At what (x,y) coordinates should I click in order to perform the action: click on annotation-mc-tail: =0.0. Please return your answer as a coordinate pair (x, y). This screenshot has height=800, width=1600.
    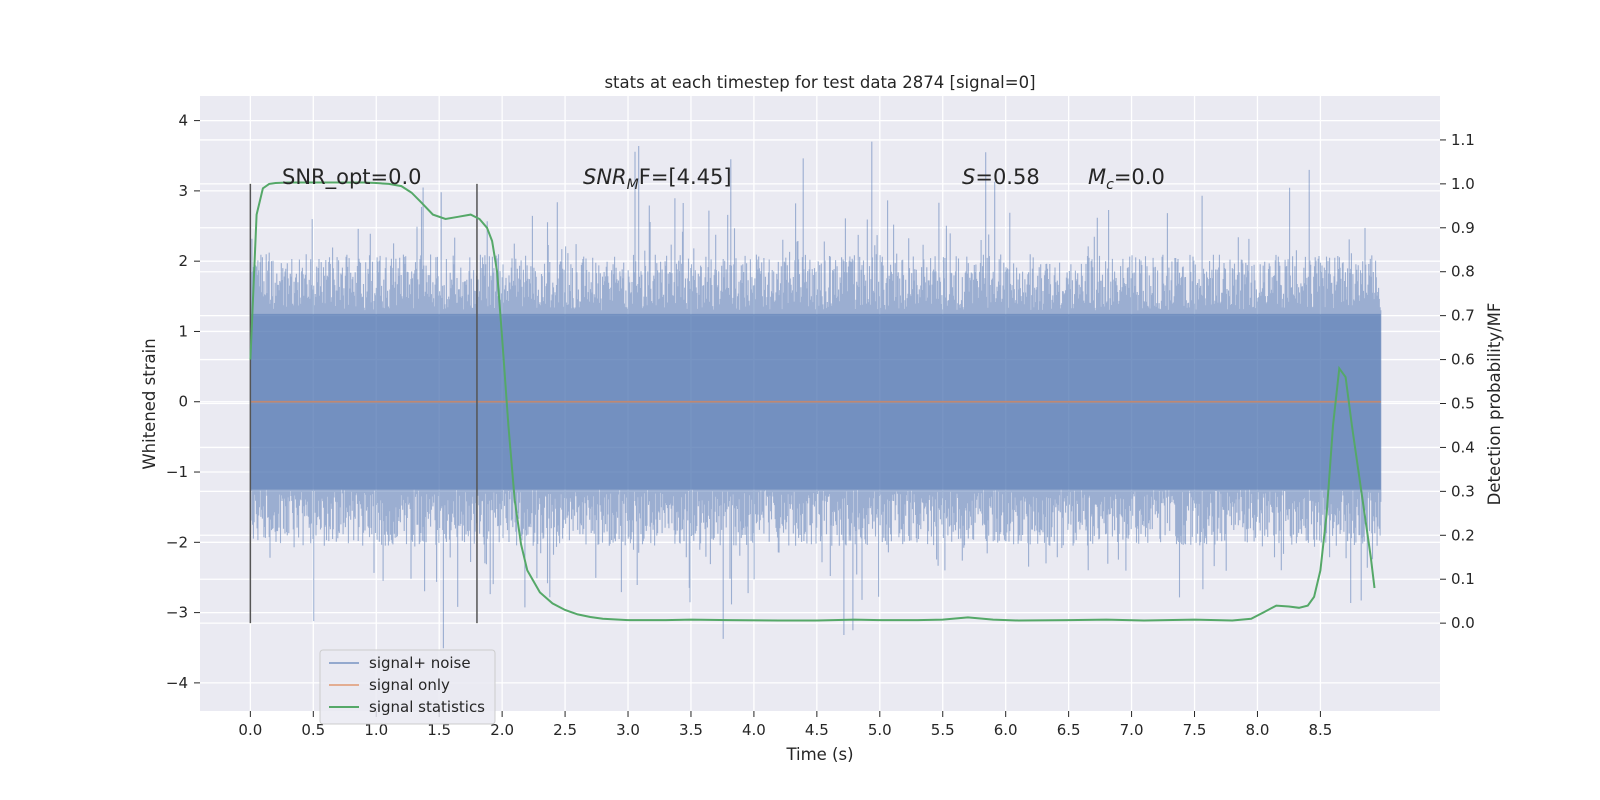
    Looking at the image, I should click on (1139, 177).